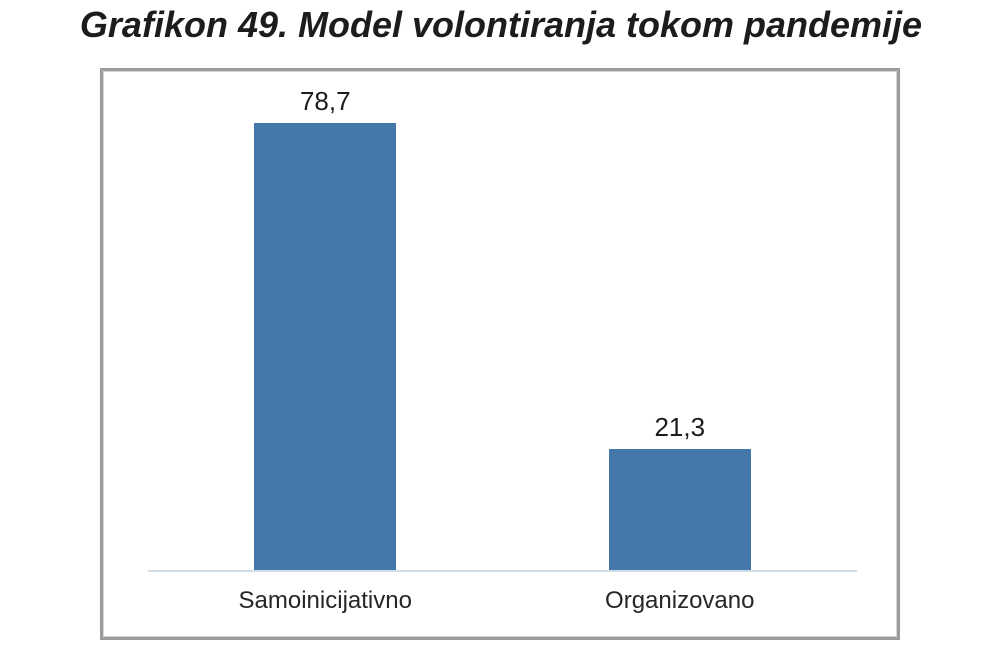 Image resolution: width=1002 pixels, height=668 pixels. I want to click on category-label: Organizovano, so click(680, 600).